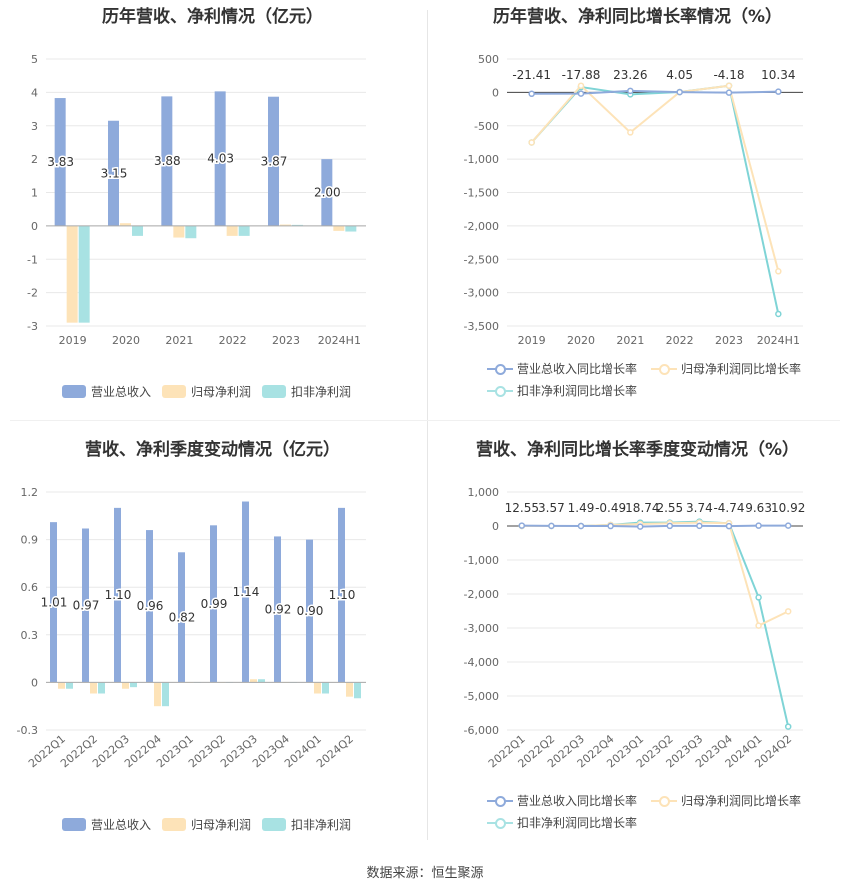  What do you see at coordinates (481, 662) in the screenshot?
I see `y-tick-label: -4,000` at bounding box center [481, 662].